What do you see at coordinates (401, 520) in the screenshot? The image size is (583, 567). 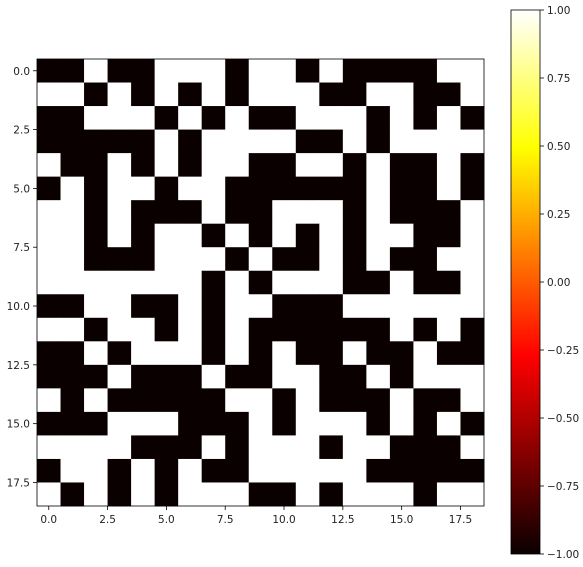 I see `x-tick-label: 15.0` at bounding box center [401, 520].